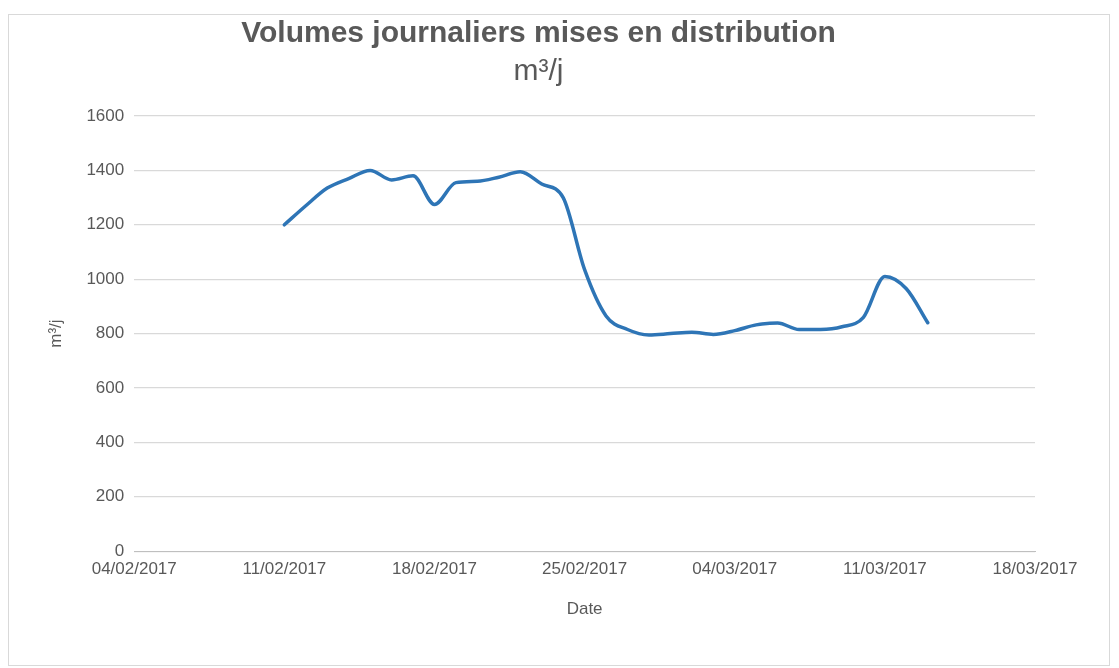 The width and height of the screenshot is (1119, 668). Describe the element at coordinates (434, 569) in the screenshot. I see `x-tick-label: 18/02/2017` at that location.